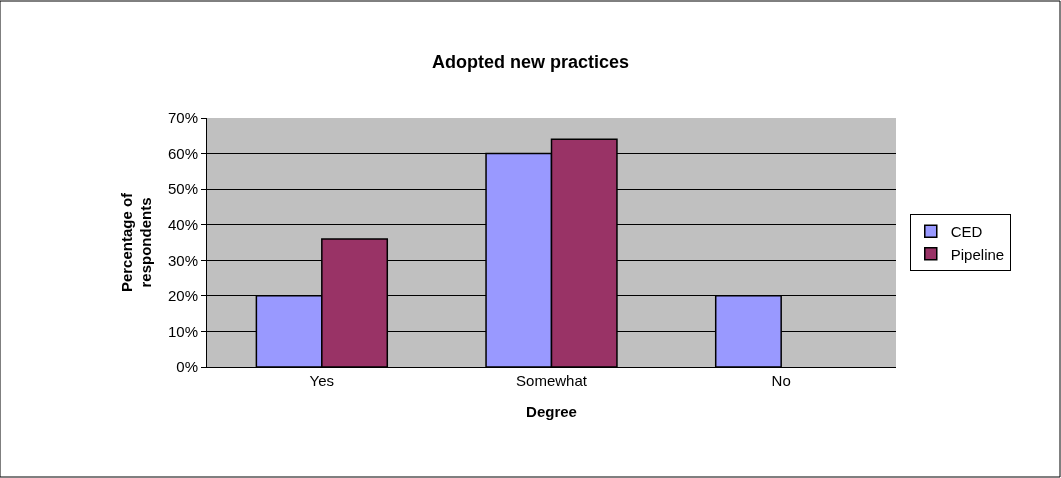  What do you see at coordinates (187, 367) in the screenshot?
I see `y-tick-label: 0%` at bounding box center [187, 367].